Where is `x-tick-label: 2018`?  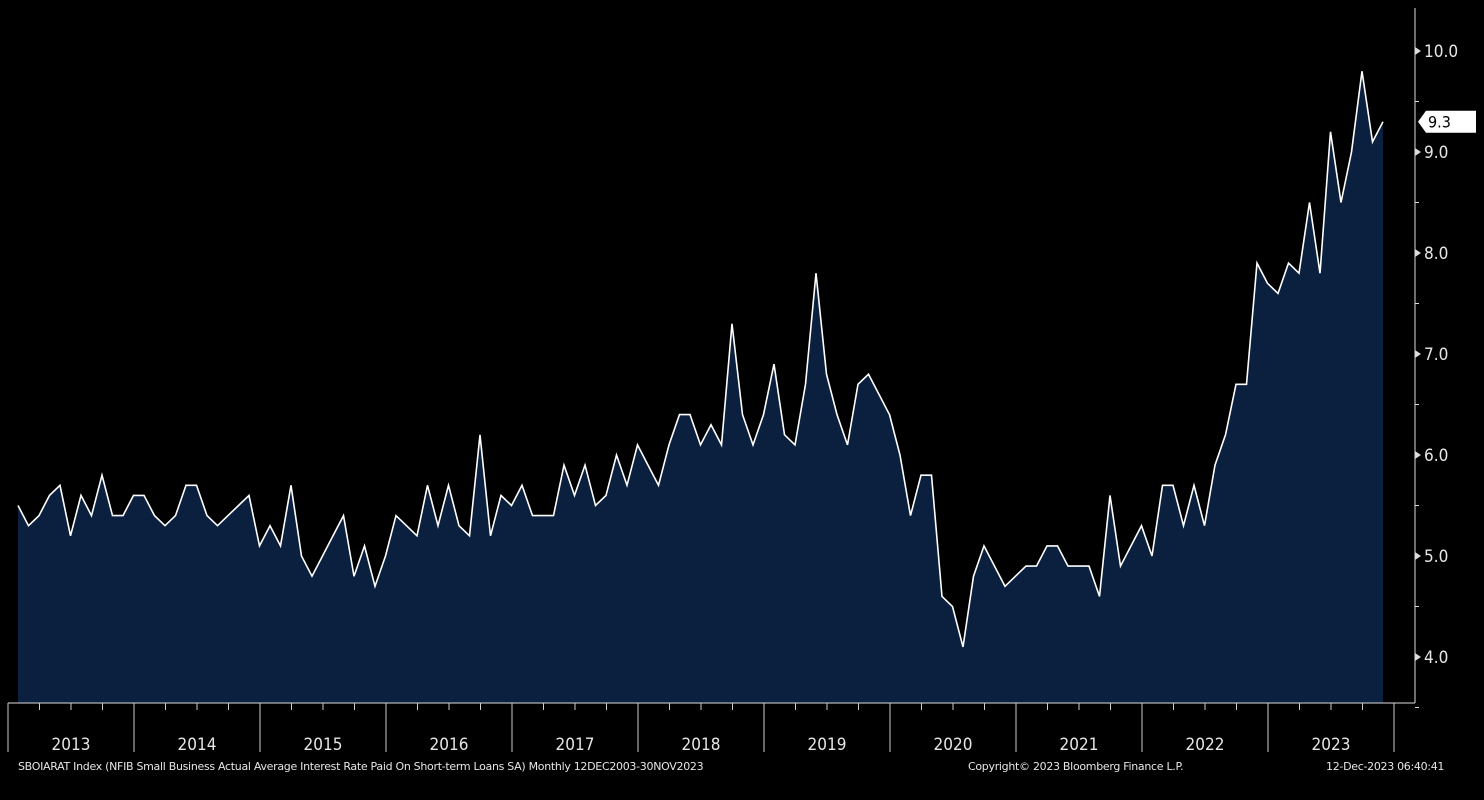
x-tick-label: 2018 is located at coordinates (701, 745).